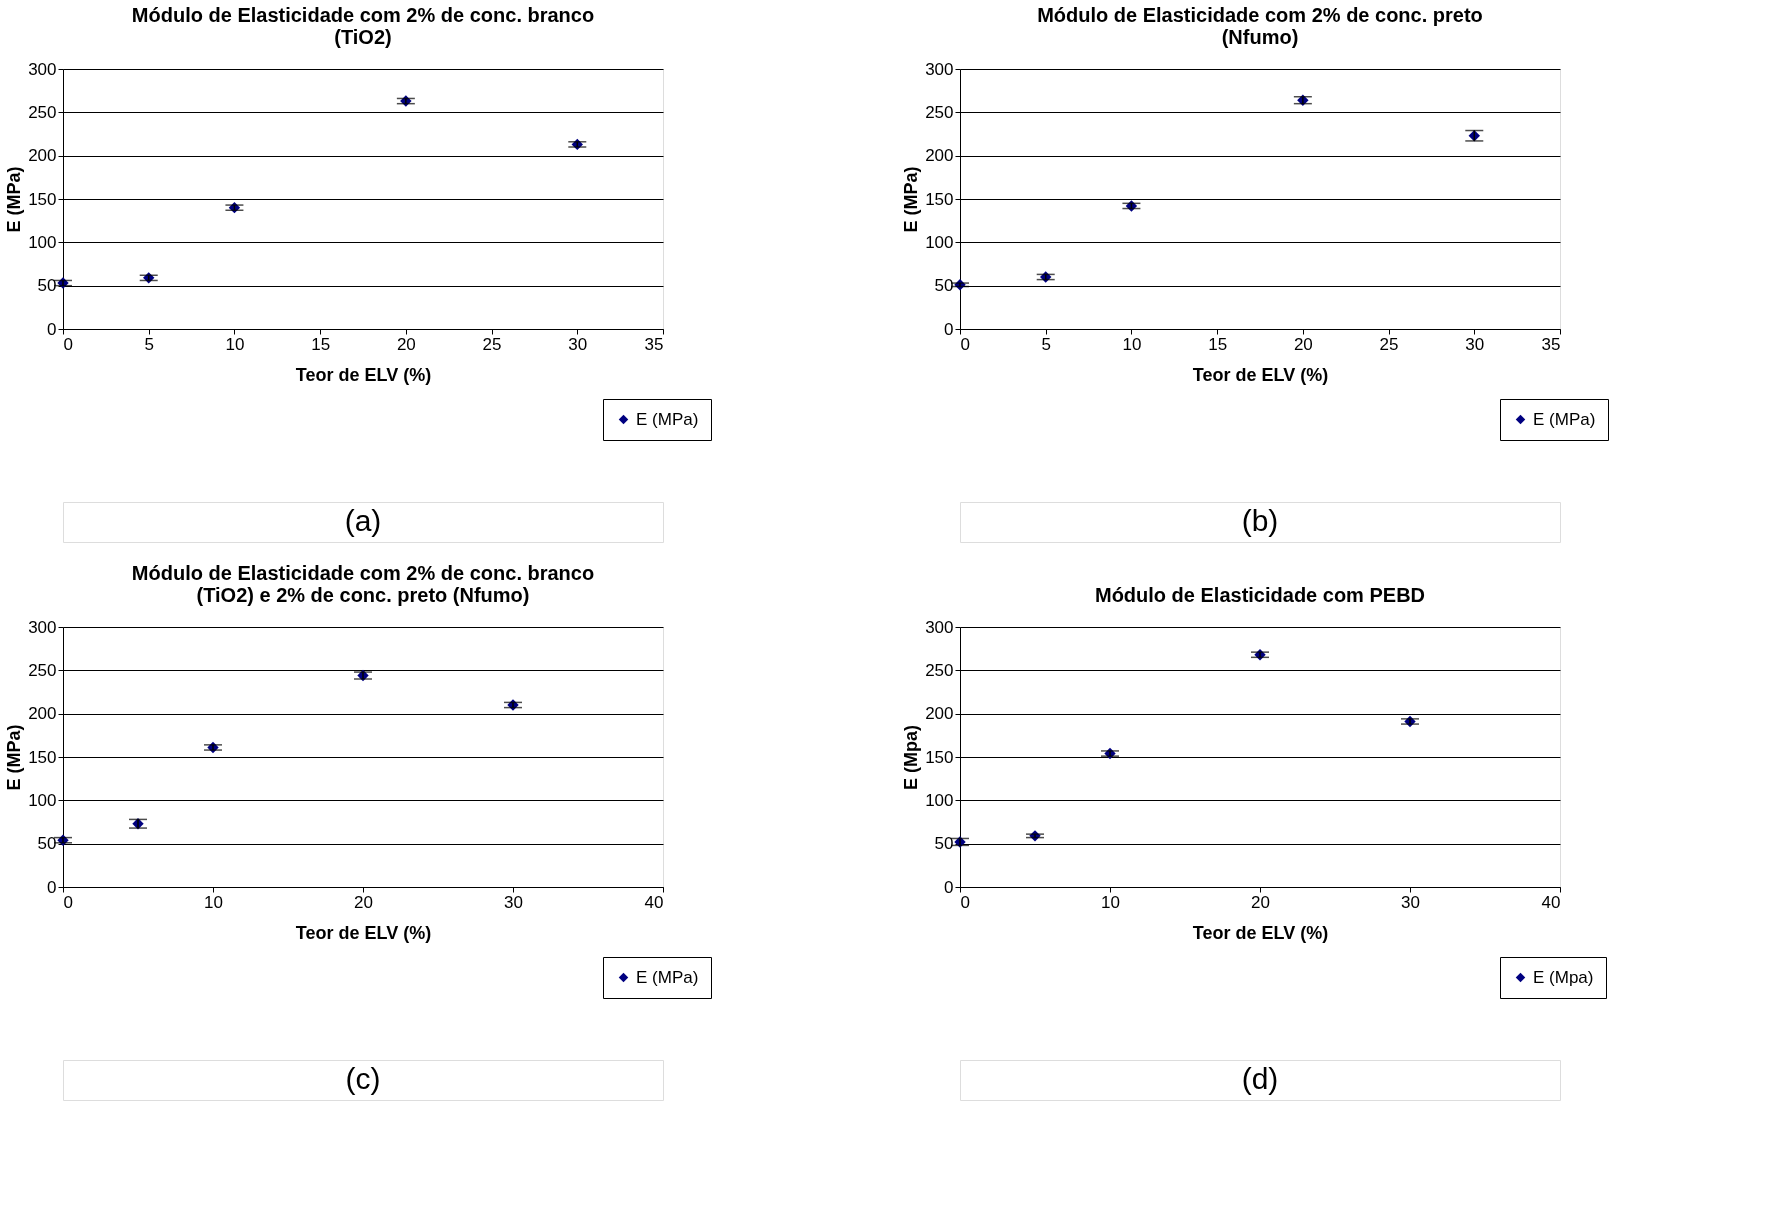 The height and width of the screenshot is (1221, 1784). I want to click on y-axis-title: E (Mpa), so click(911, 757).